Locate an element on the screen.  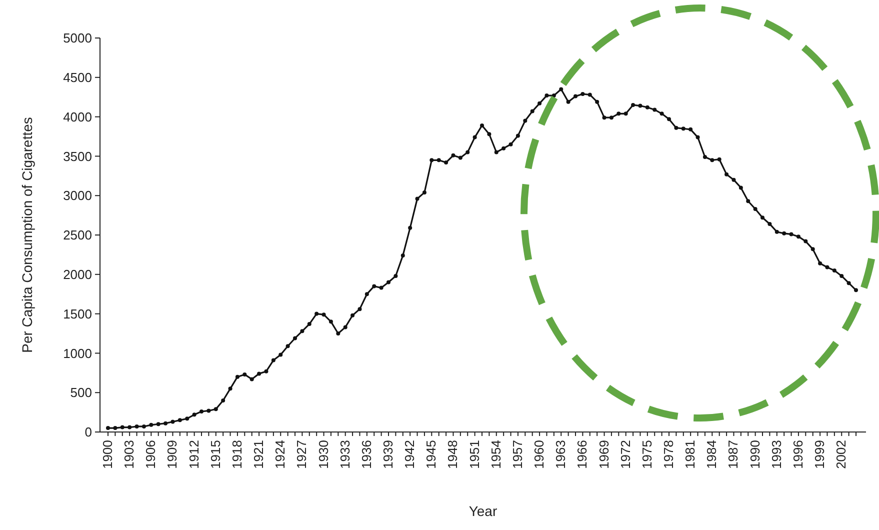
x-tick-label: 1999 is located at coordinates (820, 454).